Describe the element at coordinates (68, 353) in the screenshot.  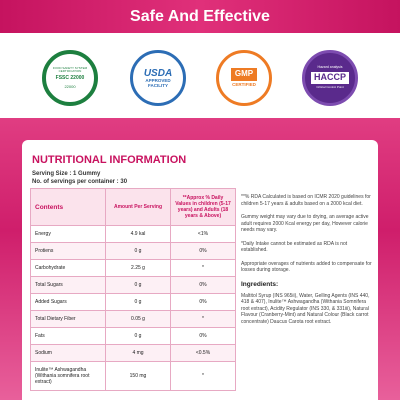
I see `table-cell: Sodium` at that location.